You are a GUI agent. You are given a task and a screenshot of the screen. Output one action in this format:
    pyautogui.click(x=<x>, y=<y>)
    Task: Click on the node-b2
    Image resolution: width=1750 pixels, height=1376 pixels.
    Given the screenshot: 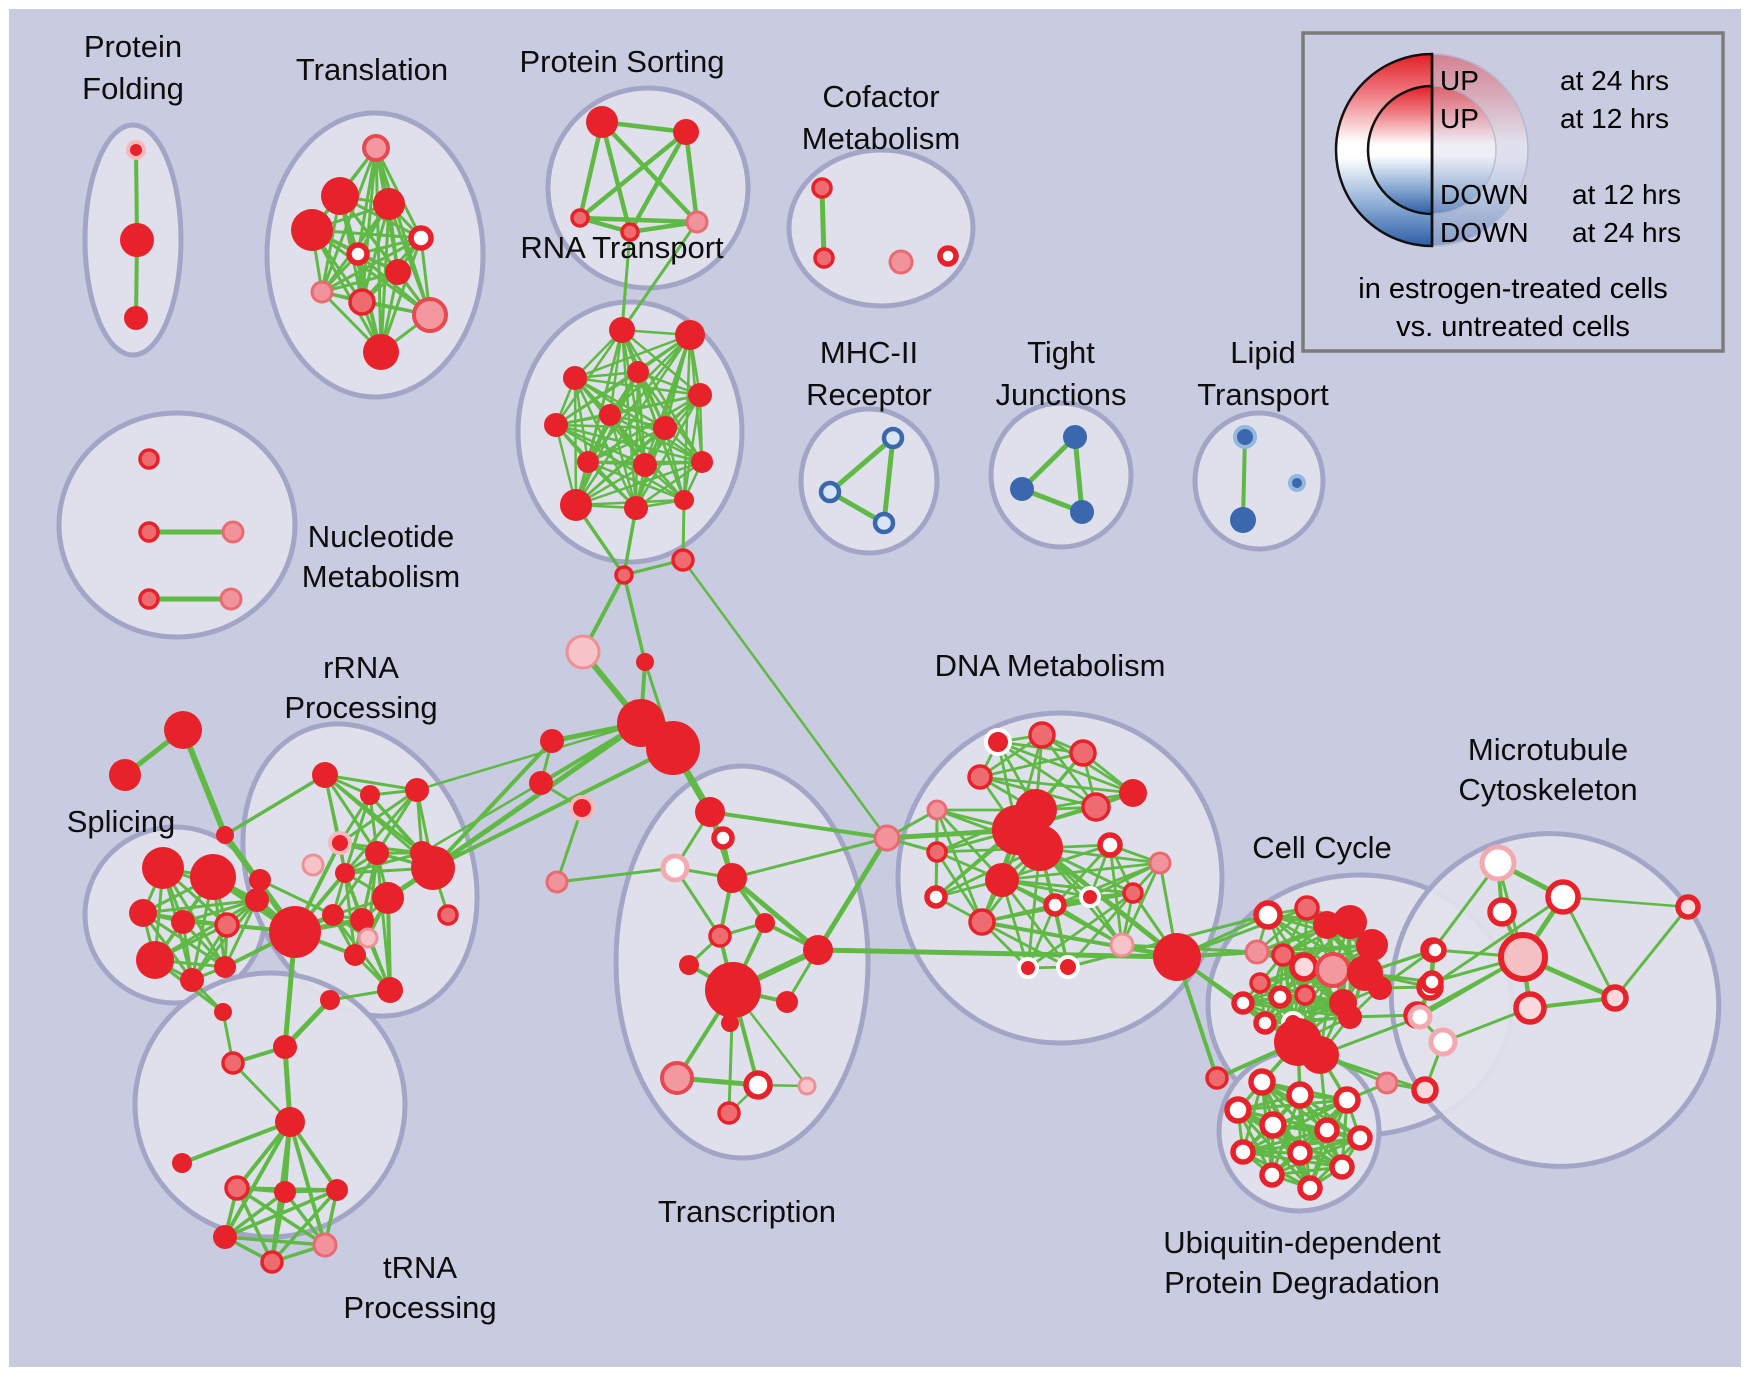 What is the action you would take?
    pyautogui.click(x=583, y=652)
    